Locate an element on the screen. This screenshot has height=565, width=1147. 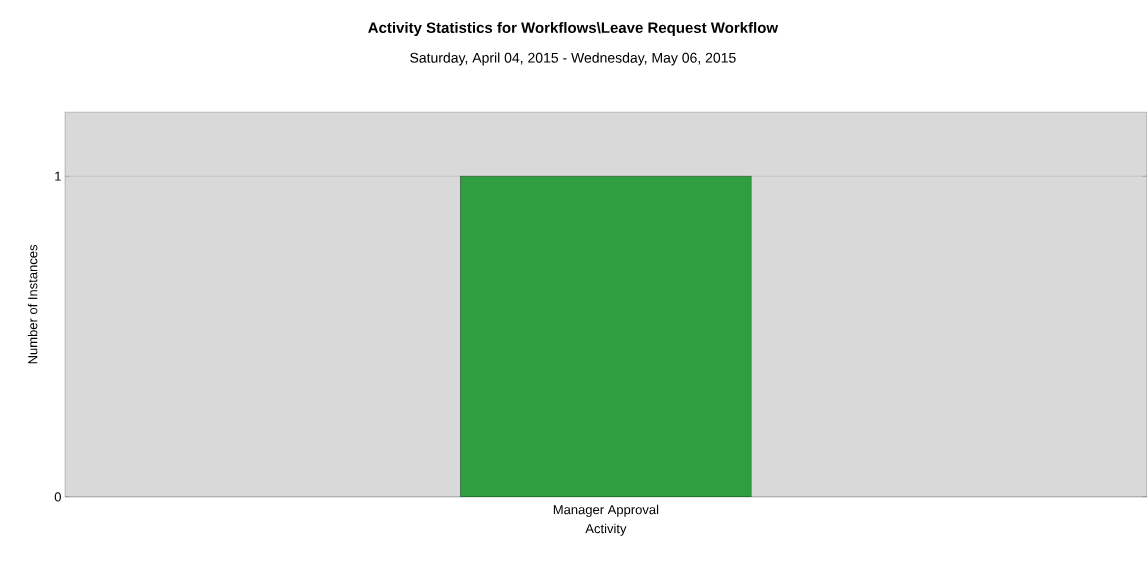
x-axis-title: Activity is located at coordinates (606, 529).